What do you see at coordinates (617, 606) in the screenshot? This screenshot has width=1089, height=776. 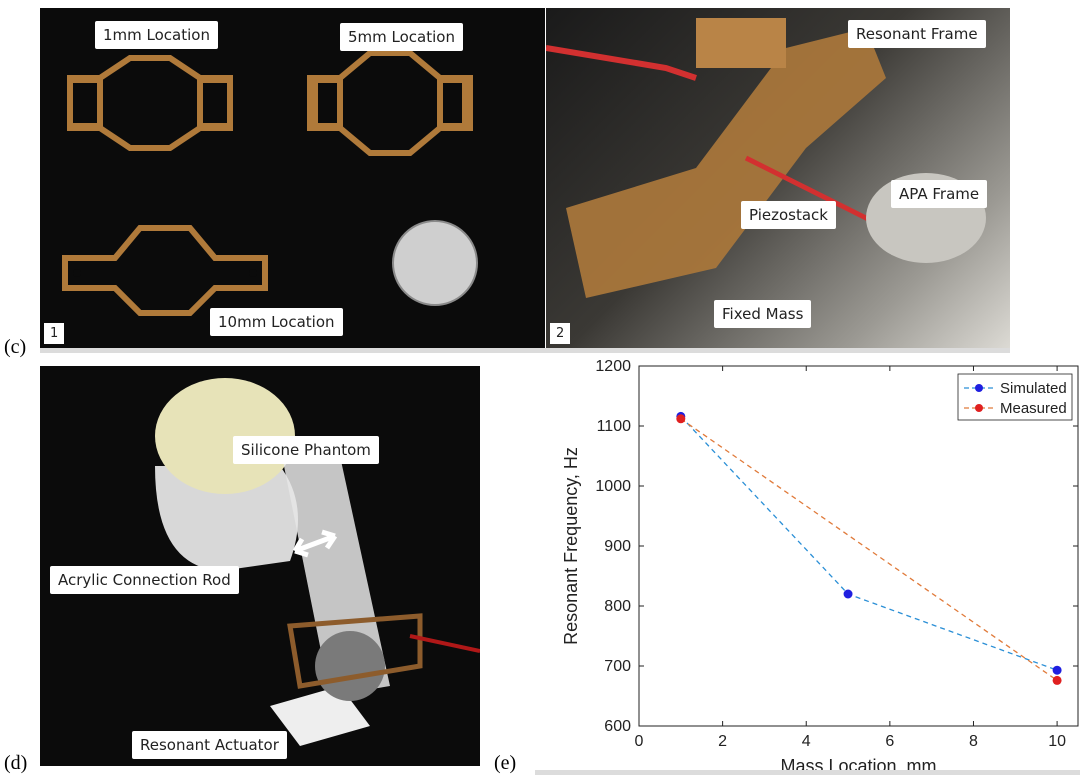 I see `y-tick-label: 800` at bounding box center [617, 606].